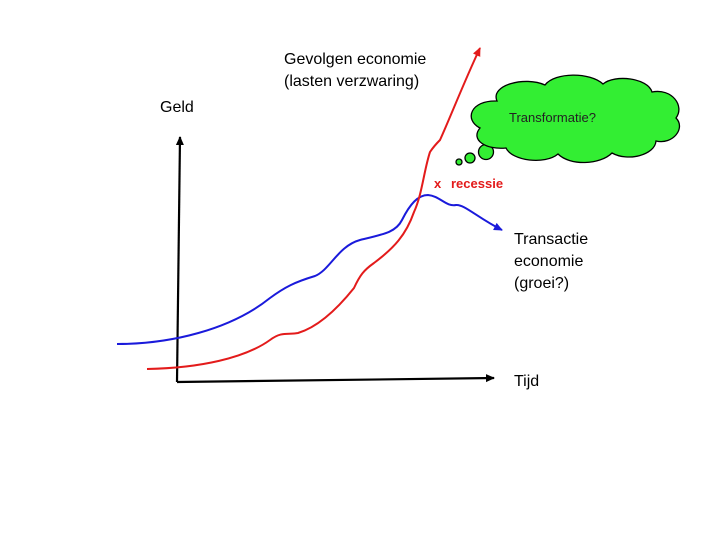 This screenshot has height=540, width=720. I want to click on x-axis, so click(335, 379).